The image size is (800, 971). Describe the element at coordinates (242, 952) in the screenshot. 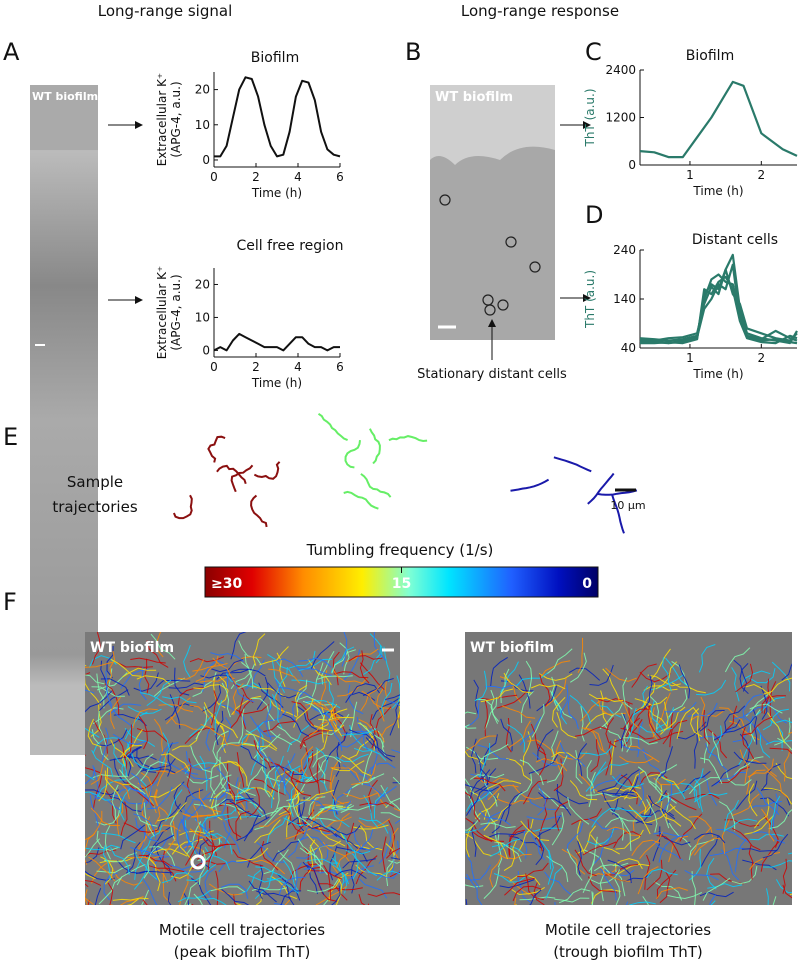

I see `caption: (peak biofilm ThT)` at that location.